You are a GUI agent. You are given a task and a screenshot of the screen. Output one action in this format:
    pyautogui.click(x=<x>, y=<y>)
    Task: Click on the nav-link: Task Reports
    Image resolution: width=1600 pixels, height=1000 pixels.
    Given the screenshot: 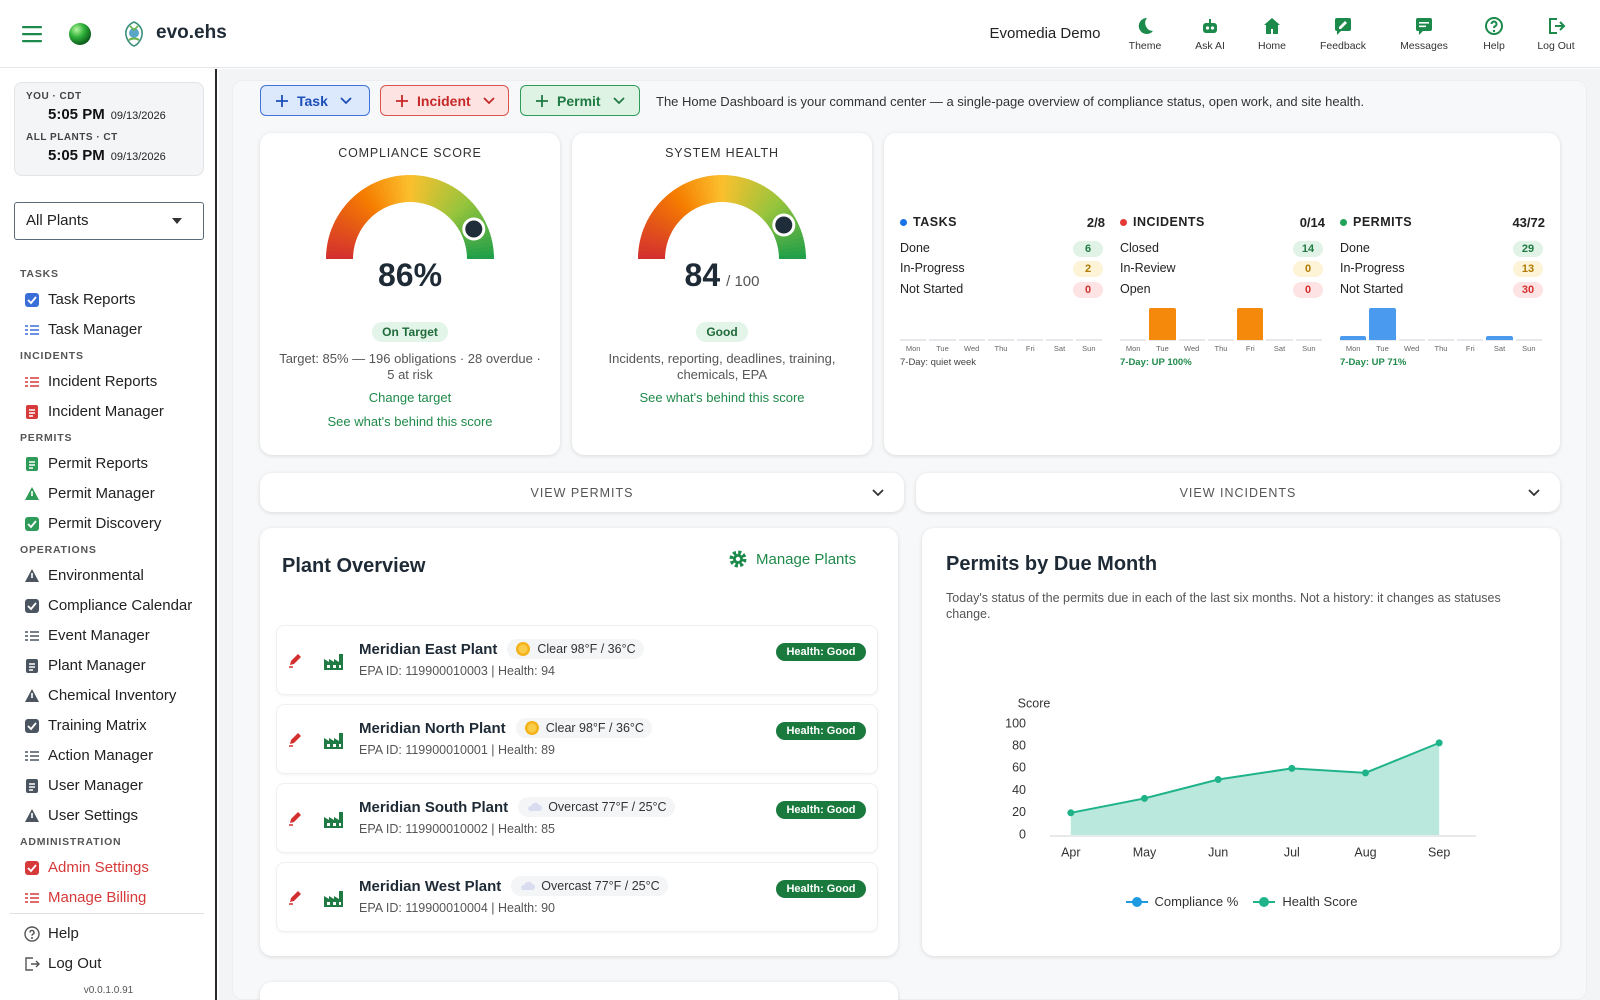 What is the action you would take?
    pyautogui.click(x=115, y=300)
    